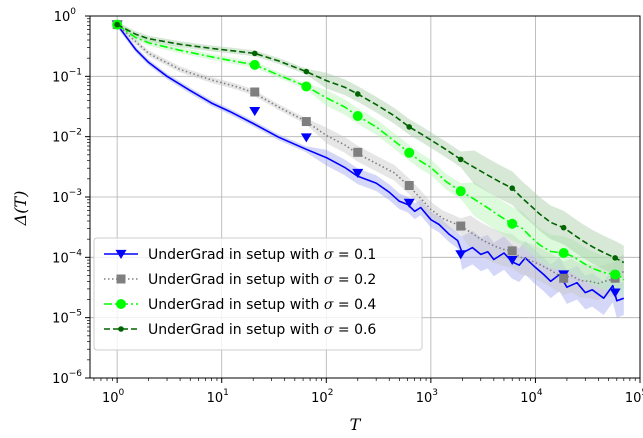 Image resolution: width=643 pixels, height=438 pixels. What do you see at coordinates (262, 330) in the screenshot?
I see `legend-label-4: UnderGrad in setup with σ = 0.6` at bounding box center [262, 330].